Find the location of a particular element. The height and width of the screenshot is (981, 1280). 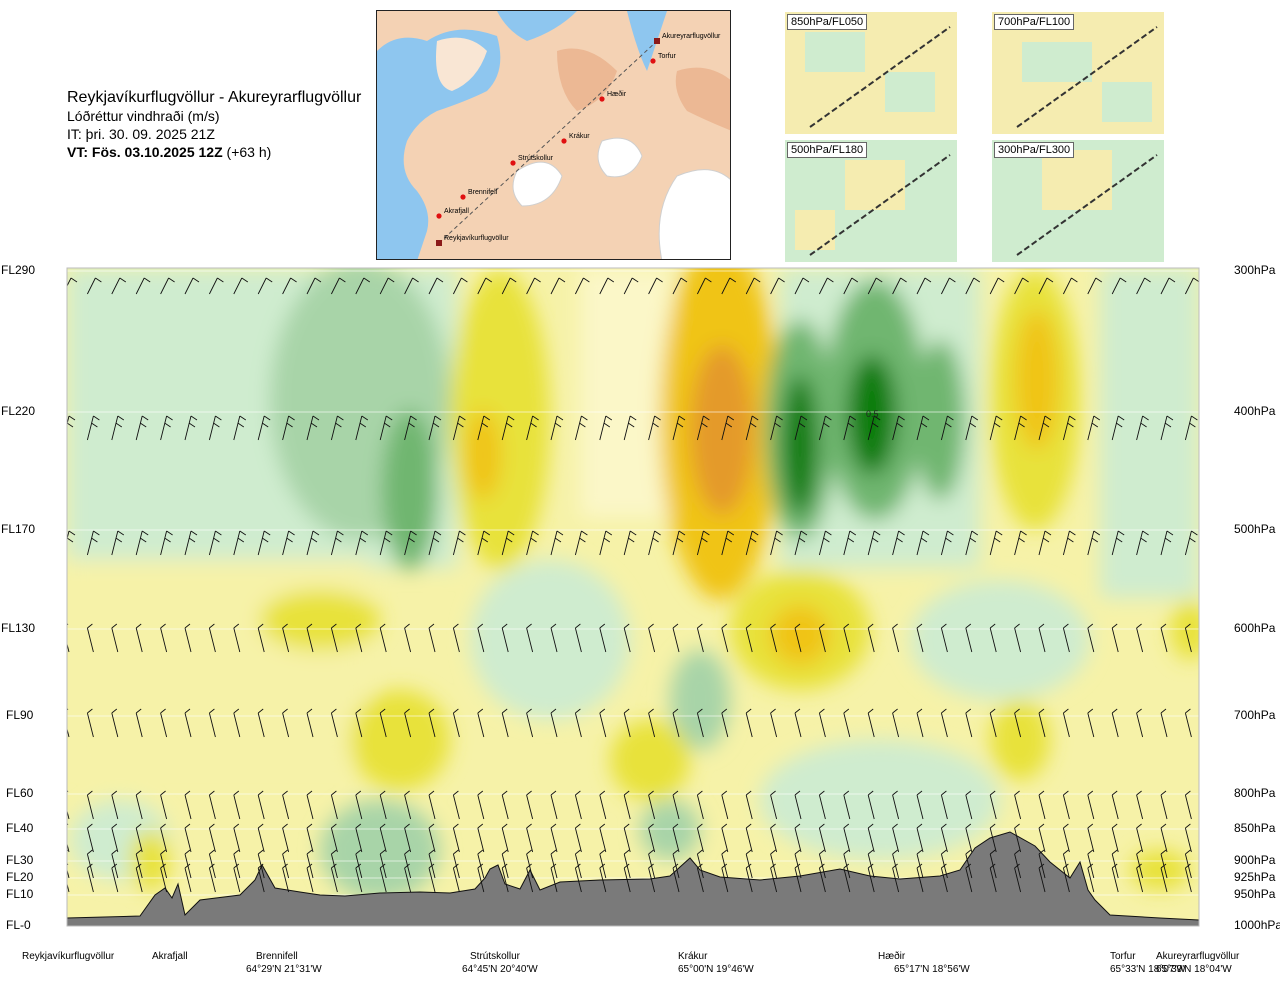

fl-label: FL60 is located at coordinates (20, 793).